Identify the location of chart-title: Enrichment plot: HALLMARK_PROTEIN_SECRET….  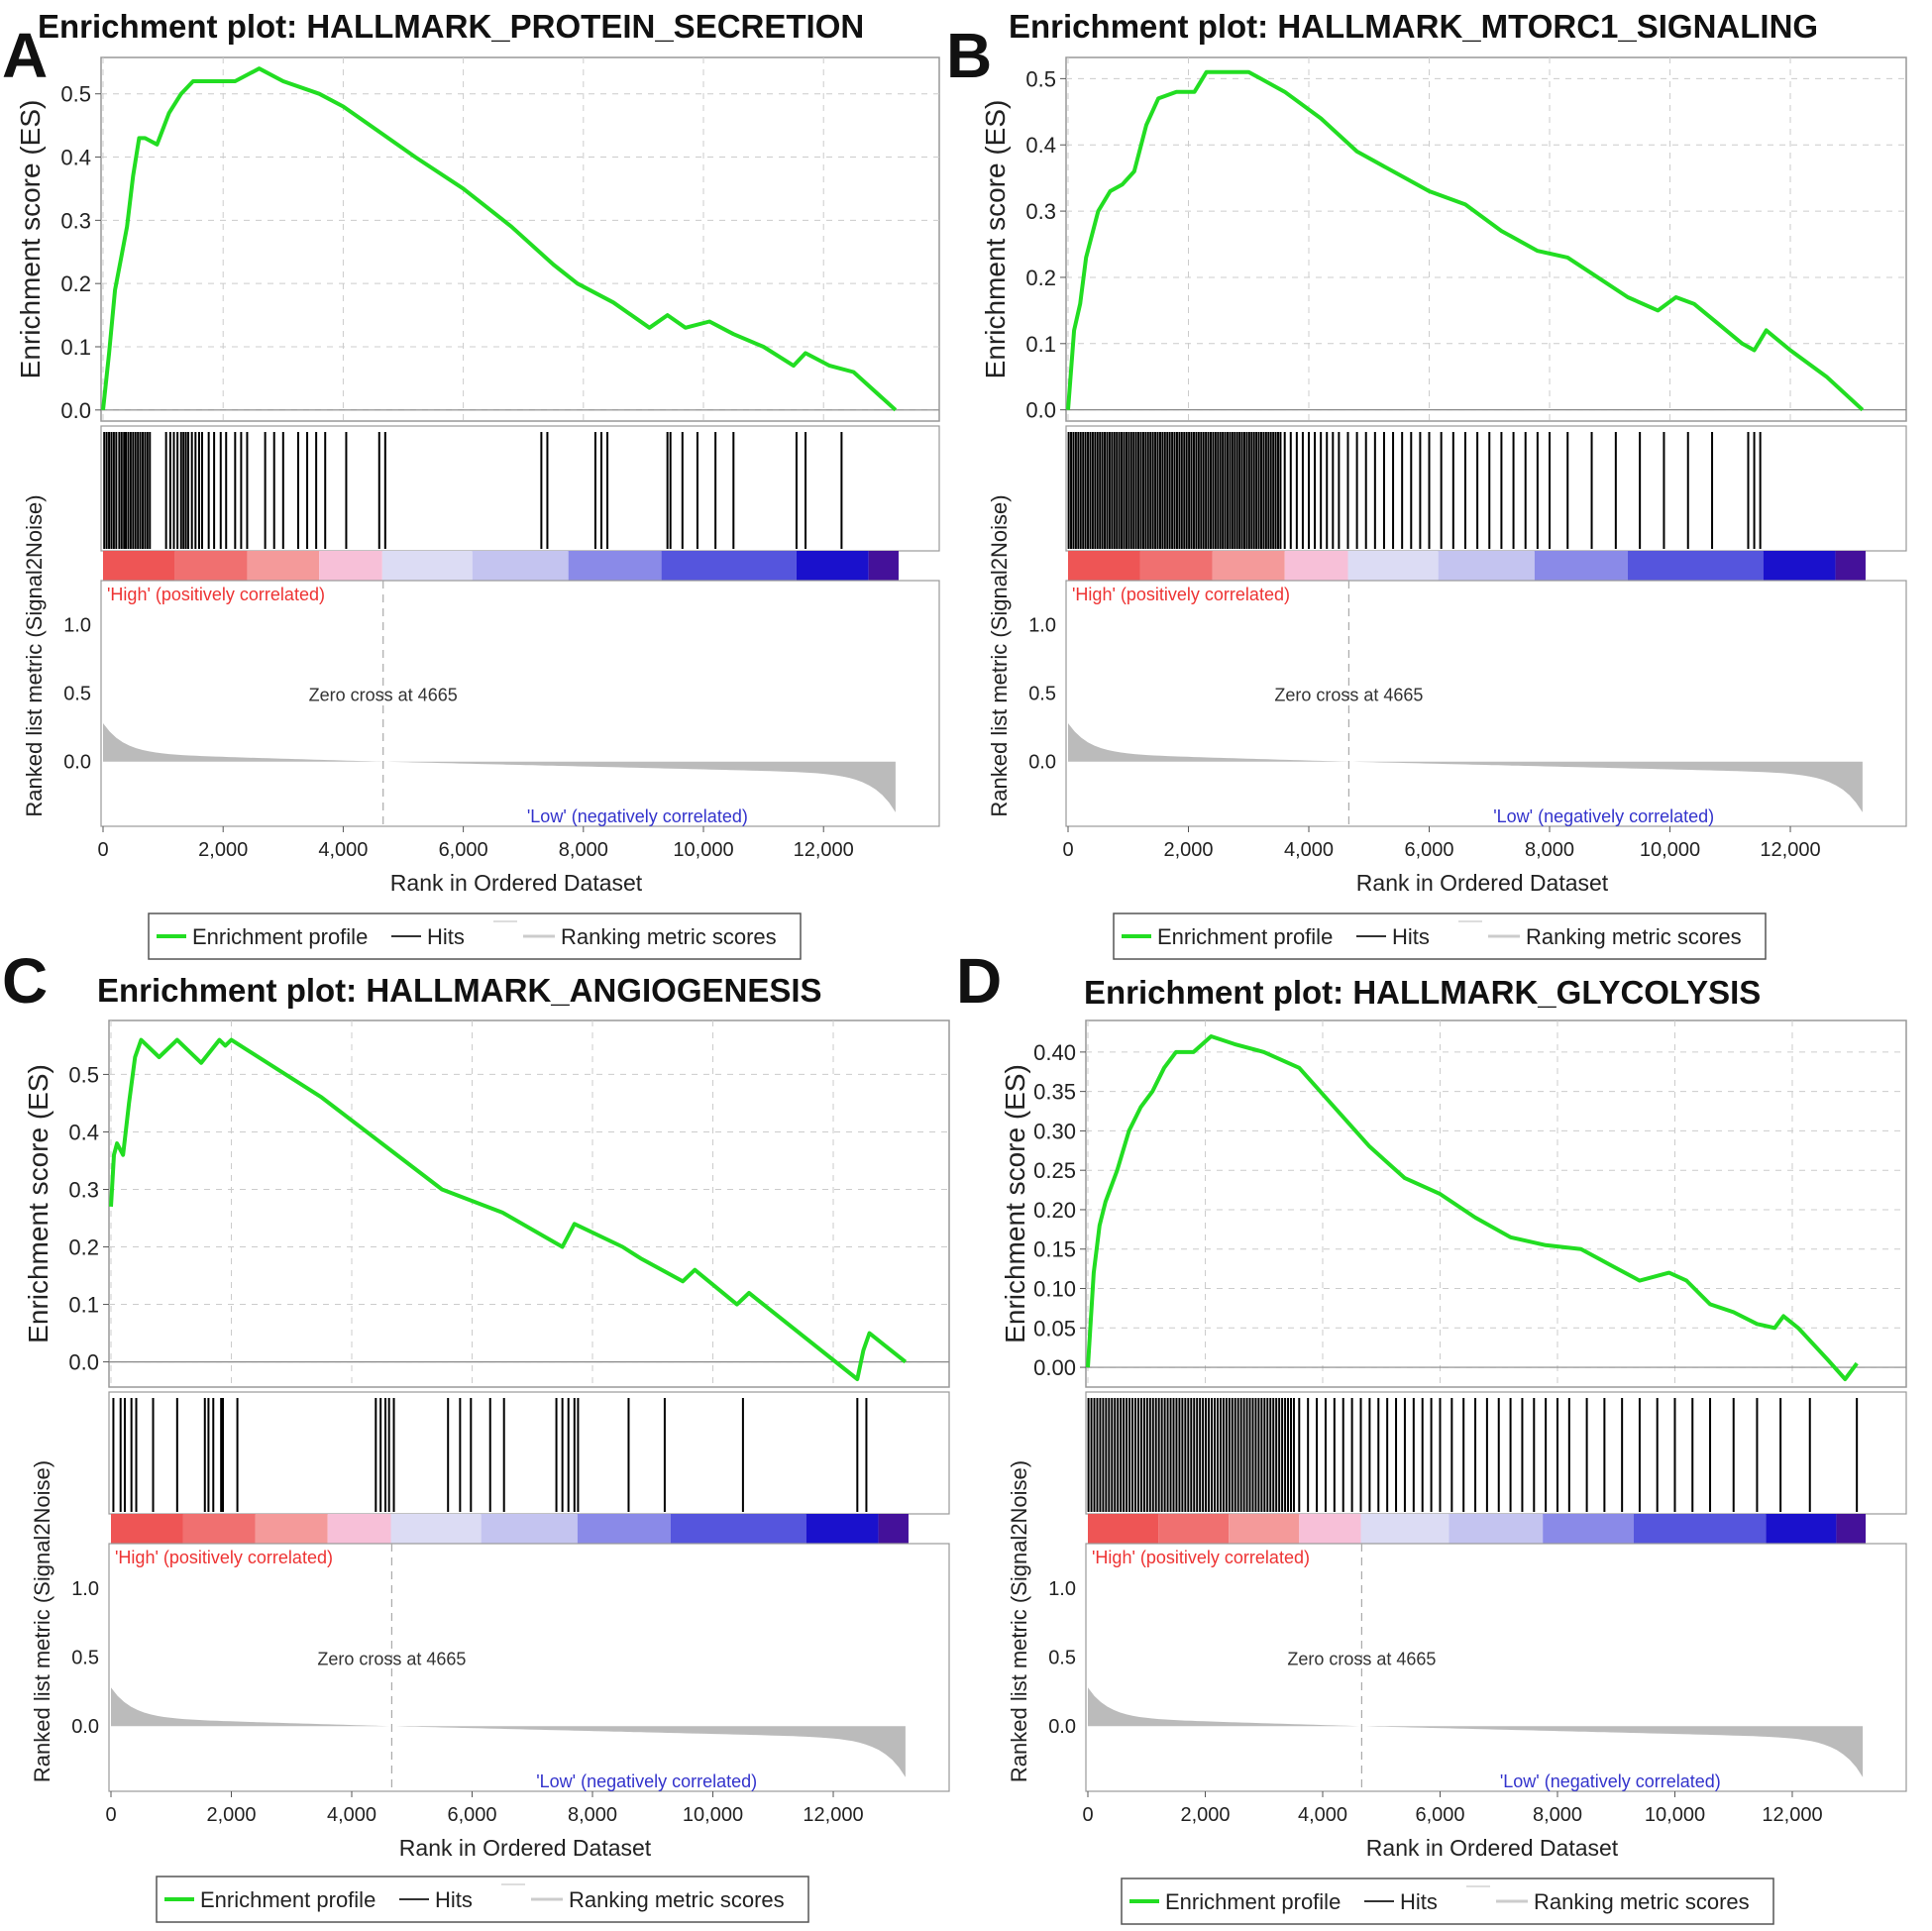
(451, 26).